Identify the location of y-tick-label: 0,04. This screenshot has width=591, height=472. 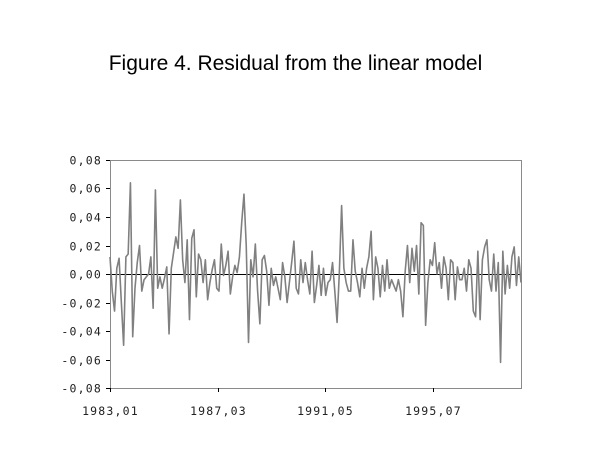
(86, 218).